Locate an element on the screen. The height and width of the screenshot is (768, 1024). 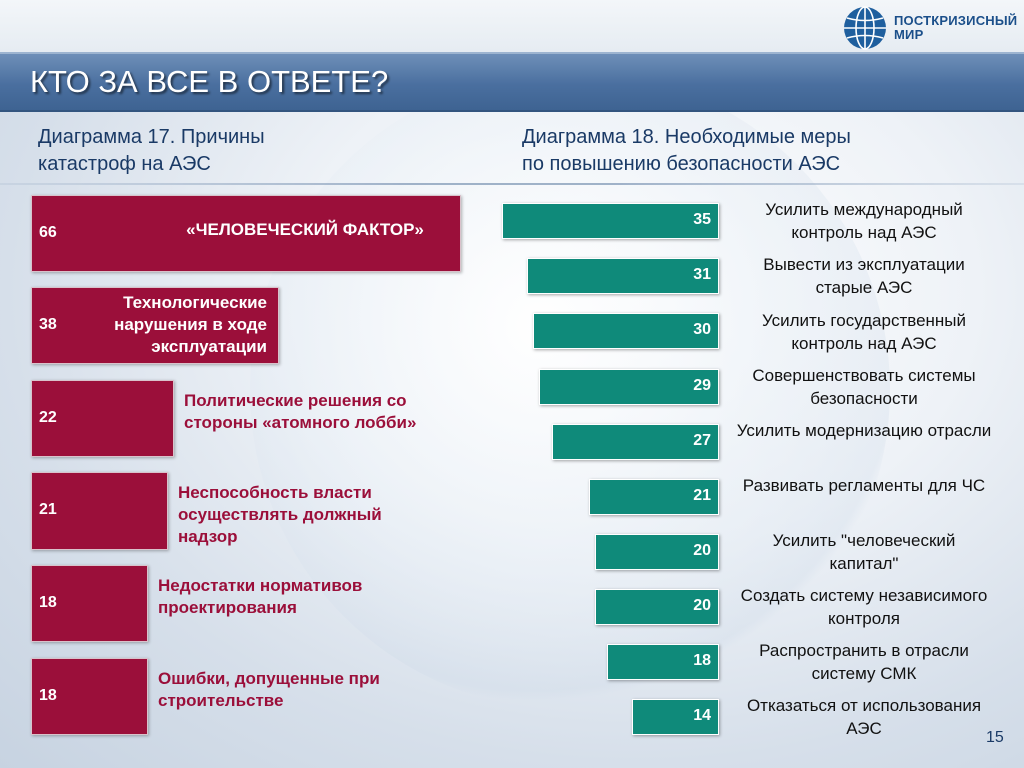
measure-category-label: Совершенствовать системы безопасности is located at coordinates (864, 387).